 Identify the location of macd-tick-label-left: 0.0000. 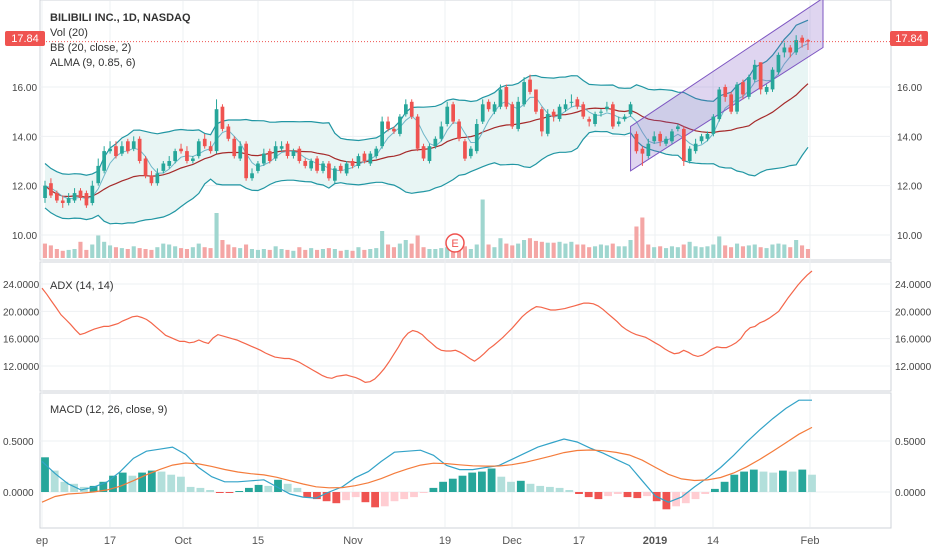
(18, 493).